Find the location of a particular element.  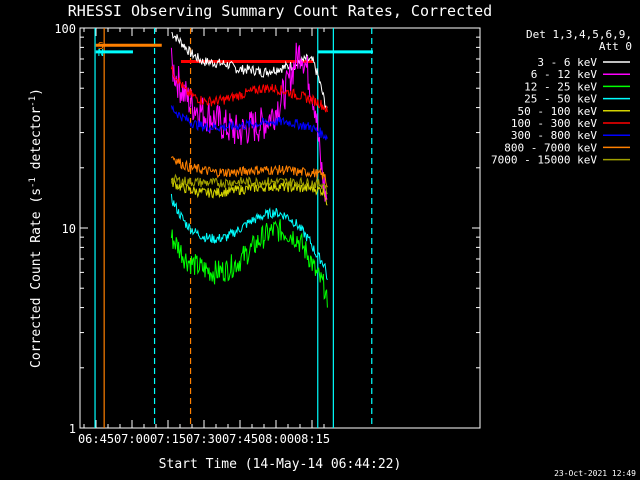

x-tick-label: 06:45 is located at coordinates (96, 439).